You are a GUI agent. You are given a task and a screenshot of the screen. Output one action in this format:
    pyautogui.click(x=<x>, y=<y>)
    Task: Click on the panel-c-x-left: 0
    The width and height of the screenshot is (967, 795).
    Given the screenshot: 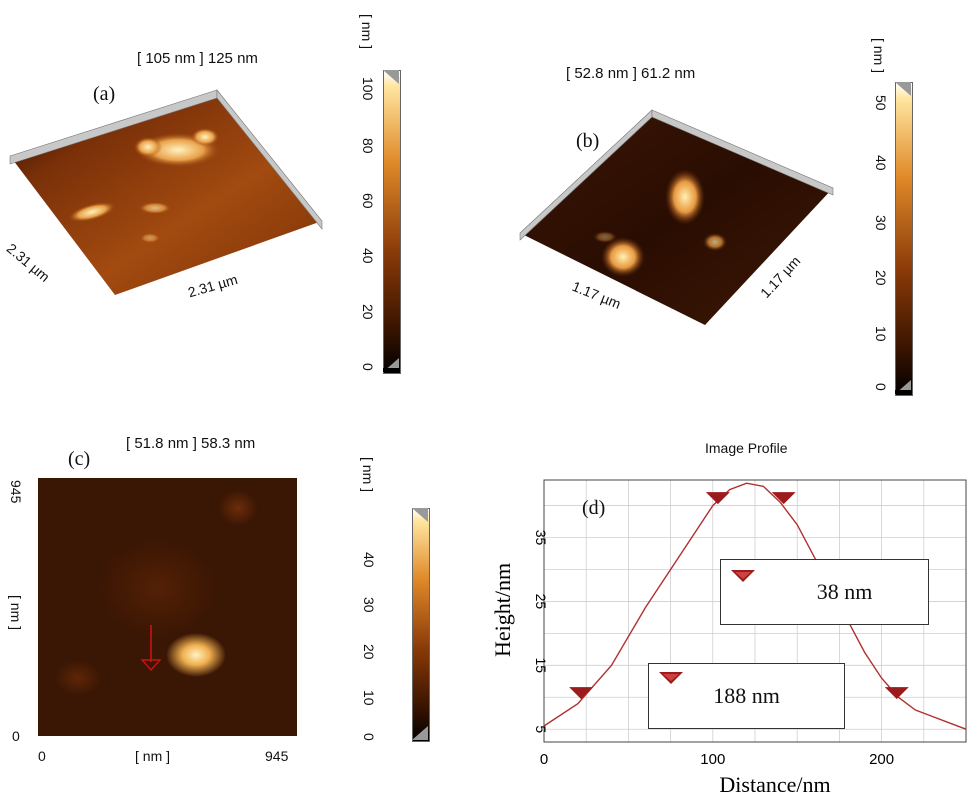 What is the action you would take?
    pyautogui.click(x=42, y=756)
    